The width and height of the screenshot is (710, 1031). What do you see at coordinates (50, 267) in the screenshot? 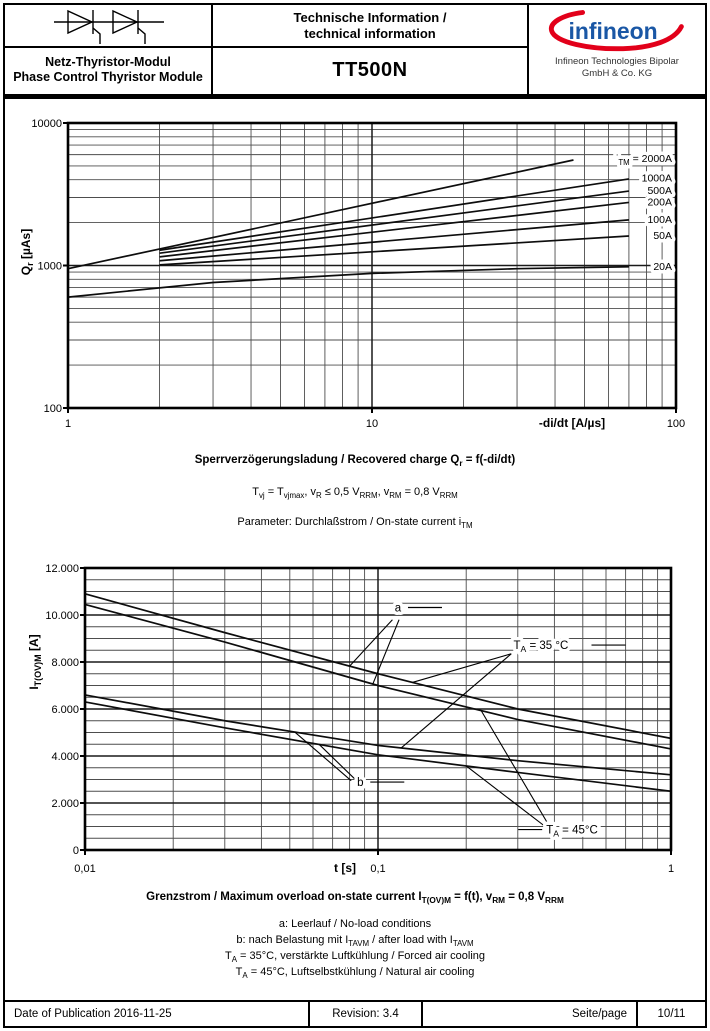
I see `y-tick-label: 1000` at bounding box center [50, 267].